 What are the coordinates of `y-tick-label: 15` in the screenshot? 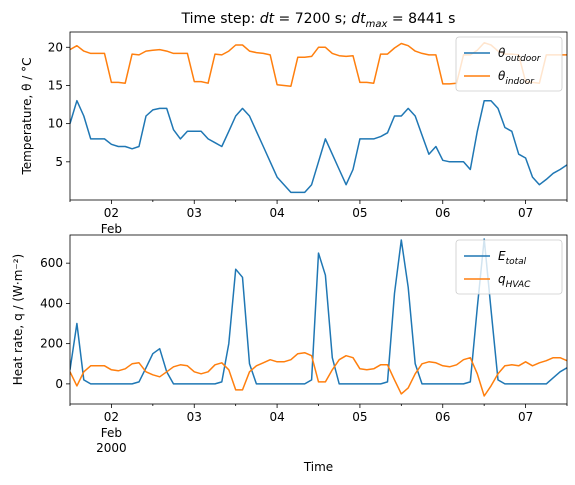 It's located at (55, 85).